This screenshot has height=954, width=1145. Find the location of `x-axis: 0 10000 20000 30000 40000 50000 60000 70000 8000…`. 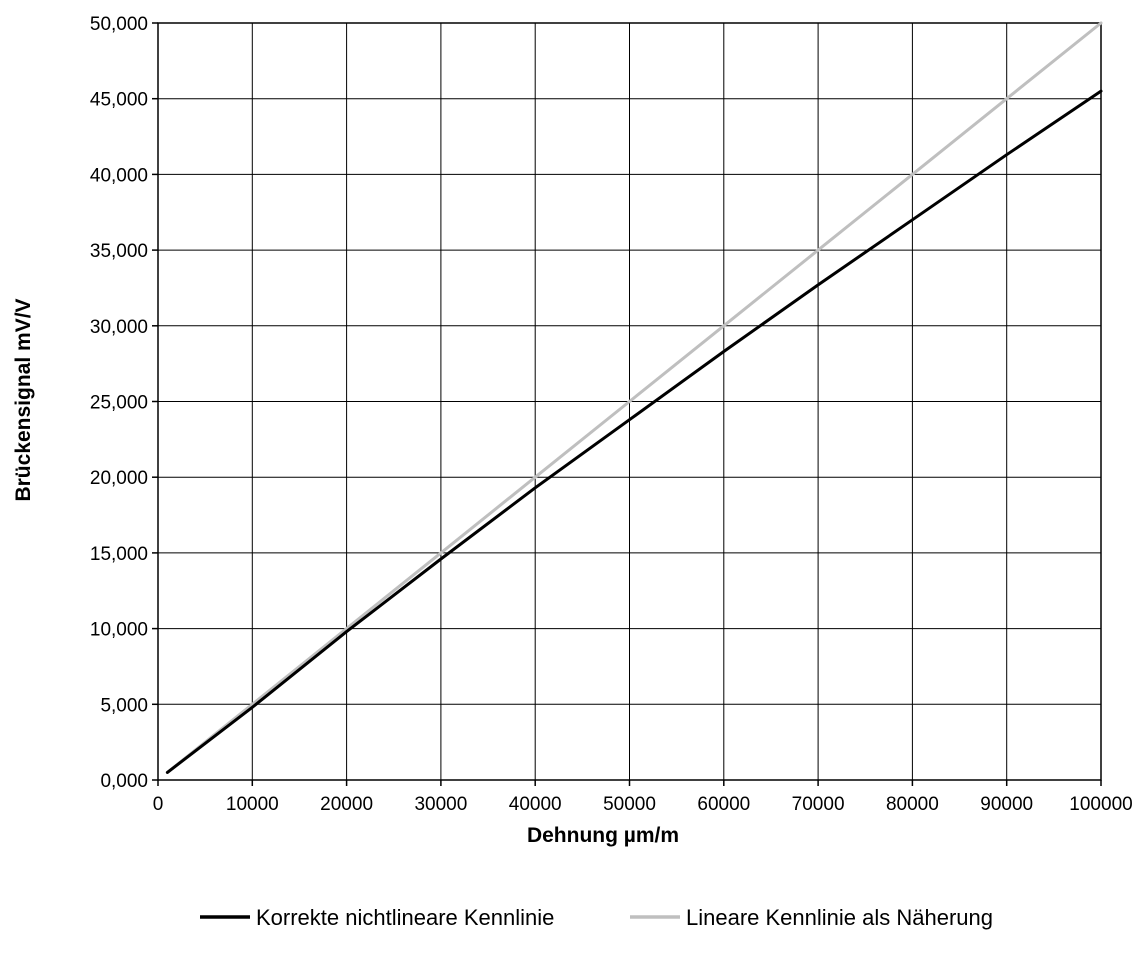

x-axis: 0 10000 20000 30000 40000 50000 60000 70000 8000… is located at coordinates (643, 797).